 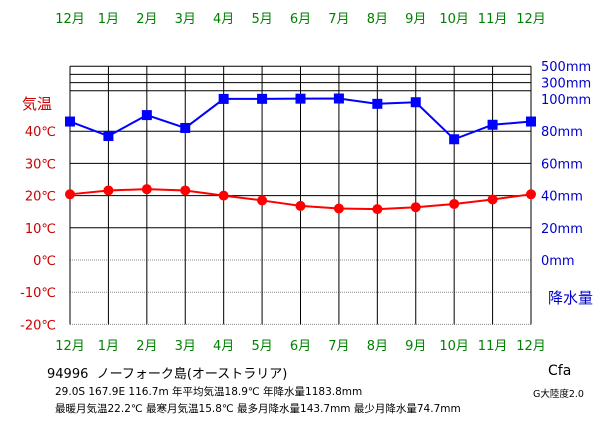 What do you see at coordinates (338, 346) in the screenshot?
I see `bottom-month-label: 7月` at bounding box center [338, 346].